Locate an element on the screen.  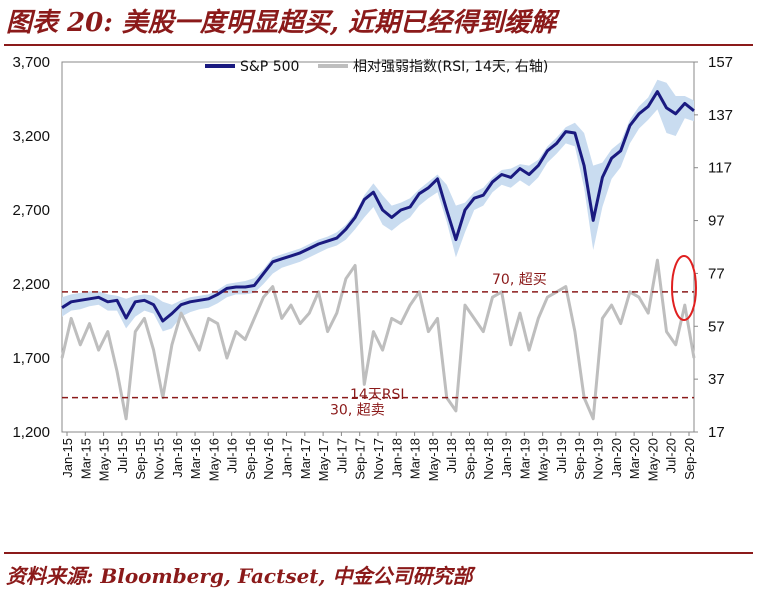
x-tick: May-19 is located at coordinates (543, 459).